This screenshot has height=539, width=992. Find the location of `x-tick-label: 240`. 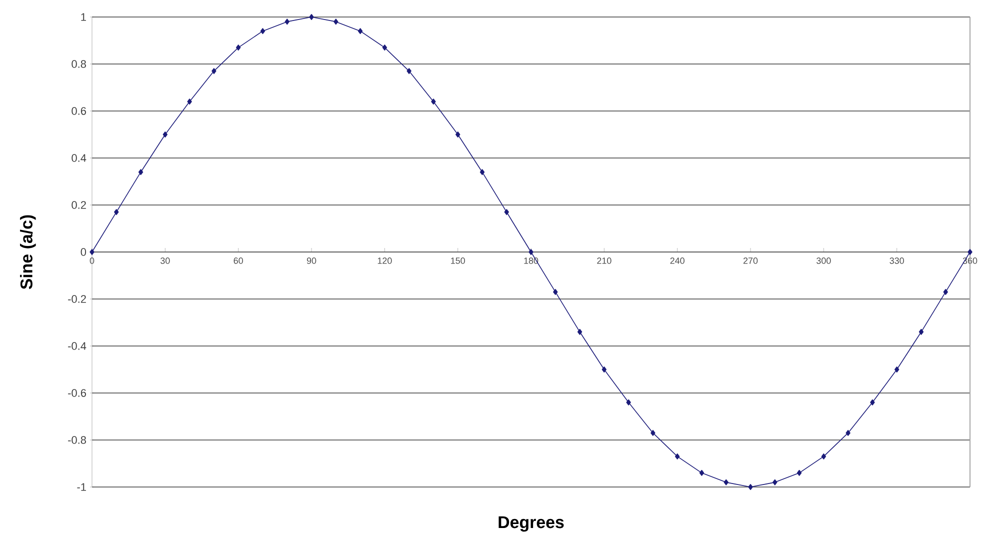

x-tick-label: 240 is located at coordinates (677, 261).